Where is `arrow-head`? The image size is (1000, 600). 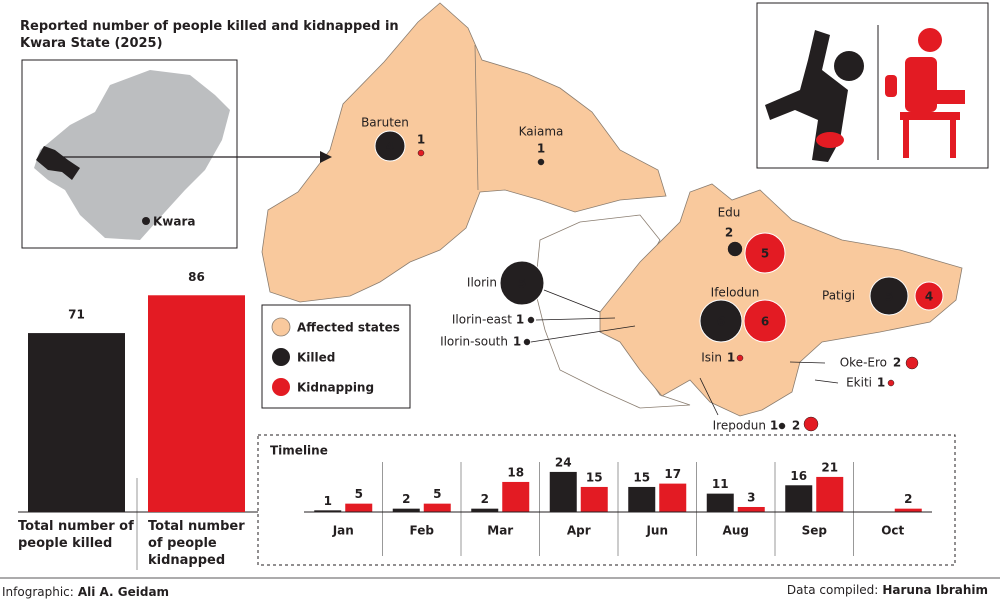
arrow-head is located at coordinates (326, 157).